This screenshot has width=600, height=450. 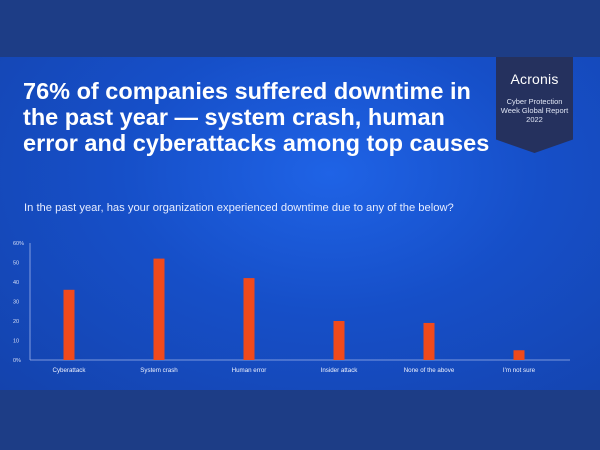 I want to click on y-tick-label: 10, so click(x=16, y=342).